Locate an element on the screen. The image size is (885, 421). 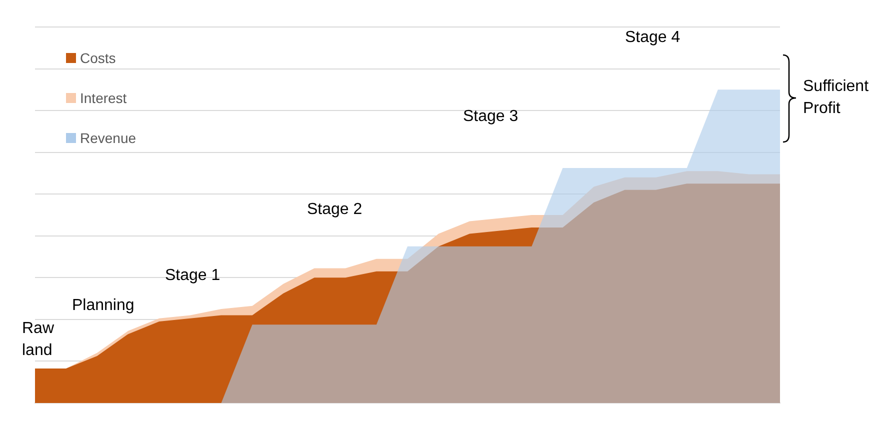
text: Sufficient Profit is located at coordinates (836, 98).